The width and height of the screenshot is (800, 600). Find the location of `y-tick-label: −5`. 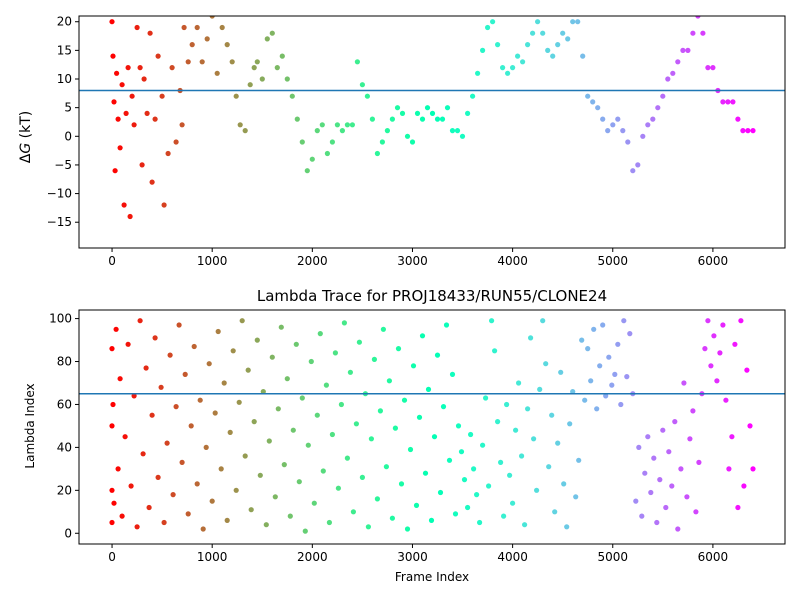

y-tick-label: −5 is located at coordinates (63, 165).